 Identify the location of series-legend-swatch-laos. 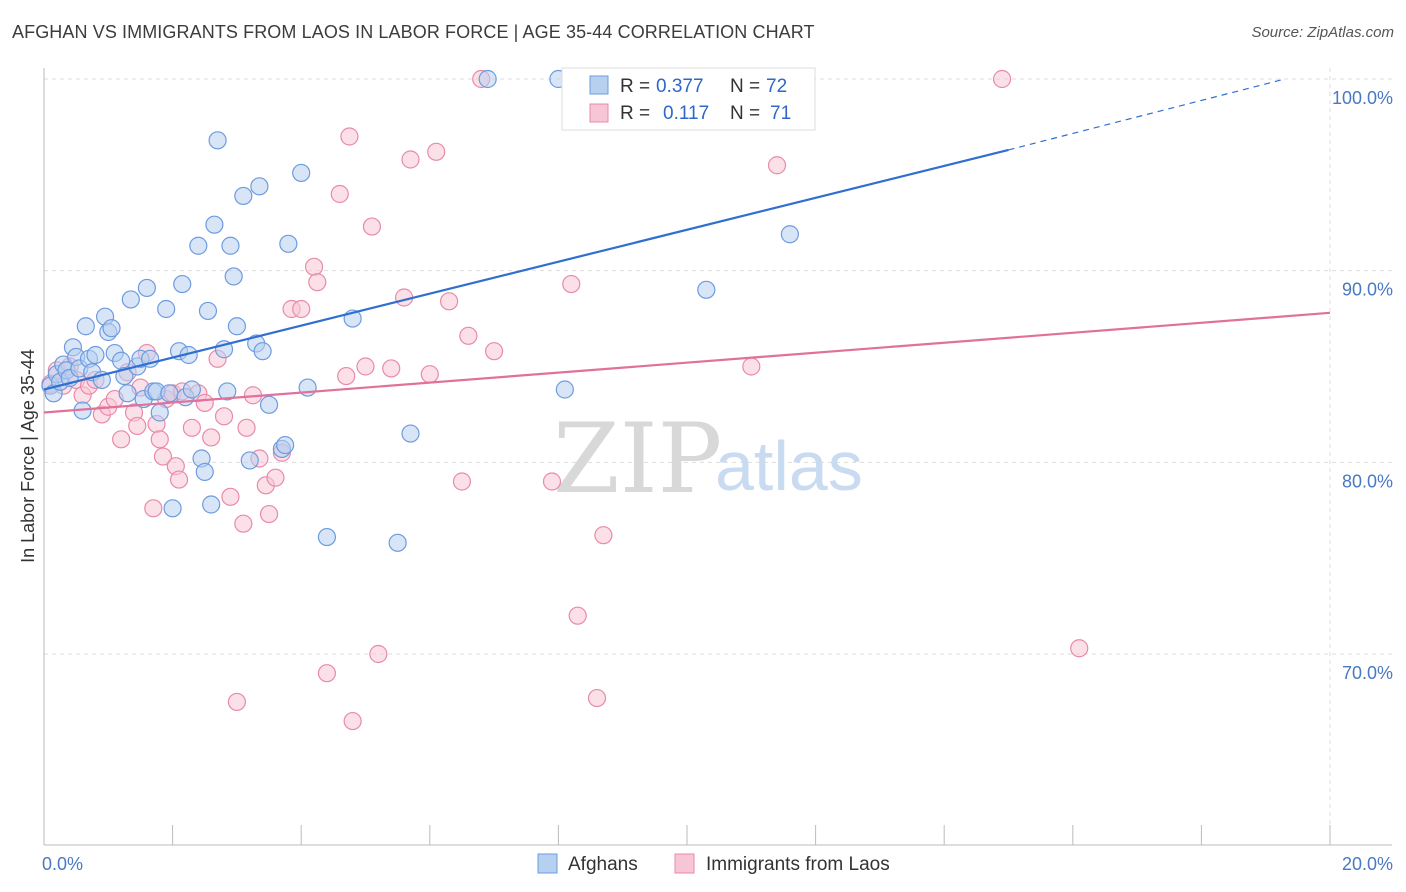
(684, 863).